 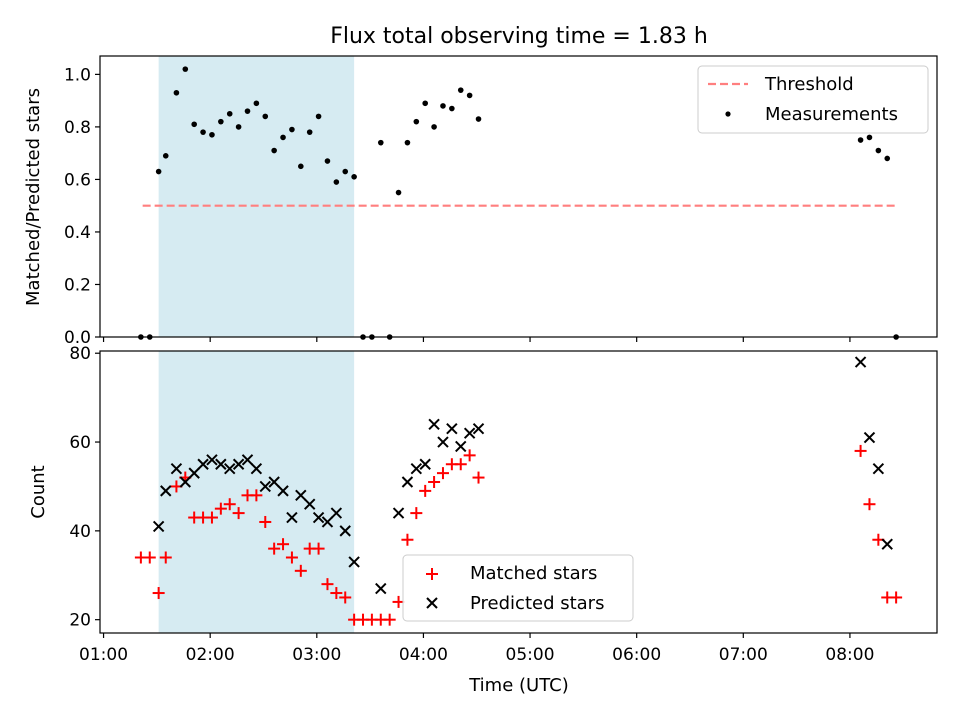 I want to click on legend-measurements-label: Measurements, so click(x=831, y=114).